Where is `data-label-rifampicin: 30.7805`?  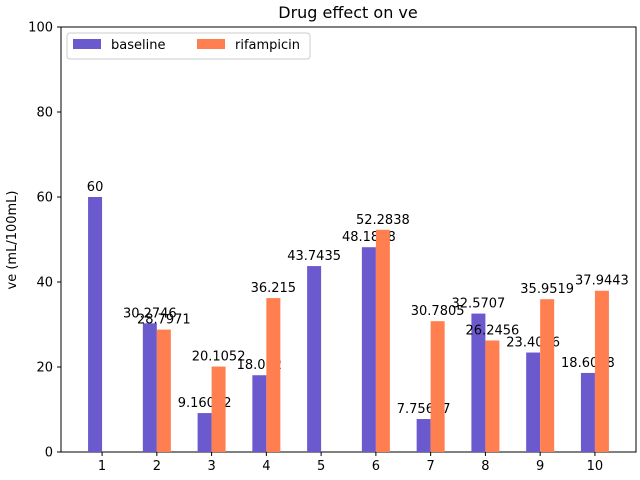 data-label-rifampicin: 30.7805 is located at coordinates (438, 311).